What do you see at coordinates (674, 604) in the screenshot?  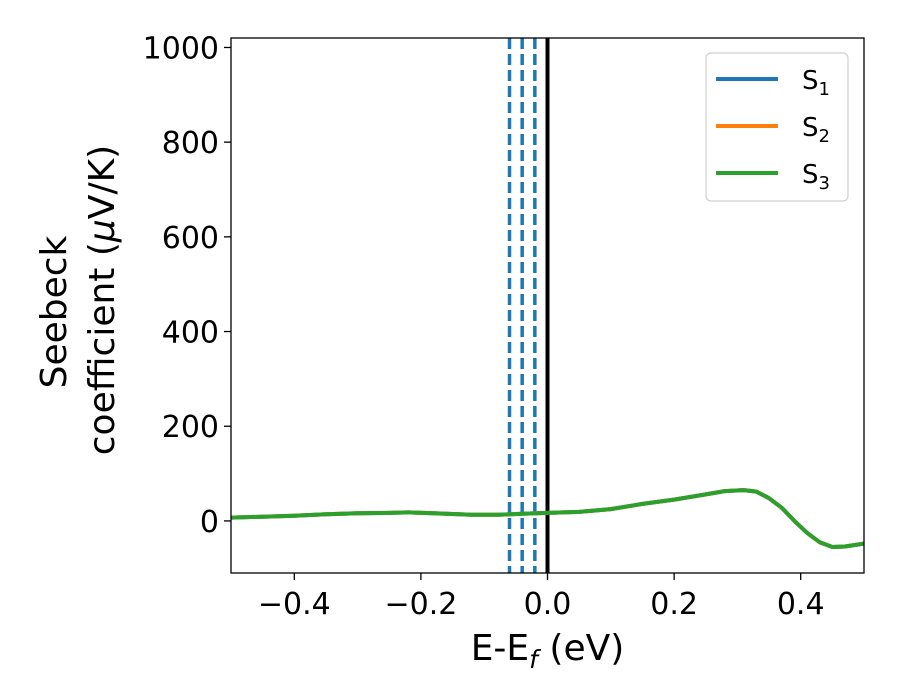 I see `x-tick-label: 0.2` at bounding box center [674, 604].